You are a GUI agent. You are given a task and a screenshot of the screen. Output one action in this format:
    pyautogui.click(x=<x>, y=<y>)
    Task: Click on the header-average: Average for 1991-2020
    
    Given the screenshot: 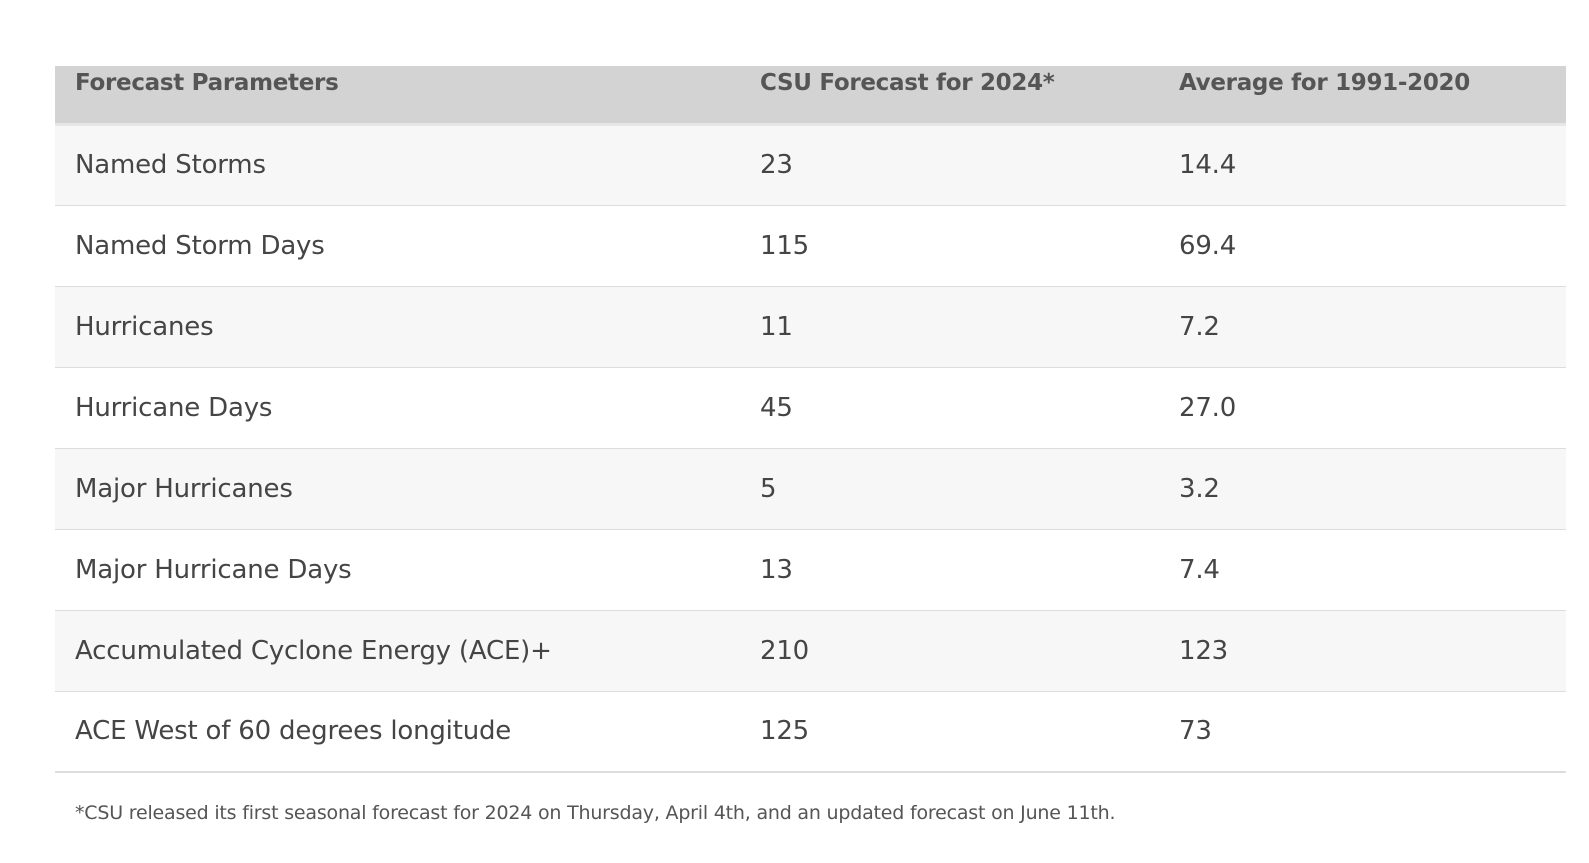 What is the action you would take?
    pyautogui.click(x=1362, y=96)
    